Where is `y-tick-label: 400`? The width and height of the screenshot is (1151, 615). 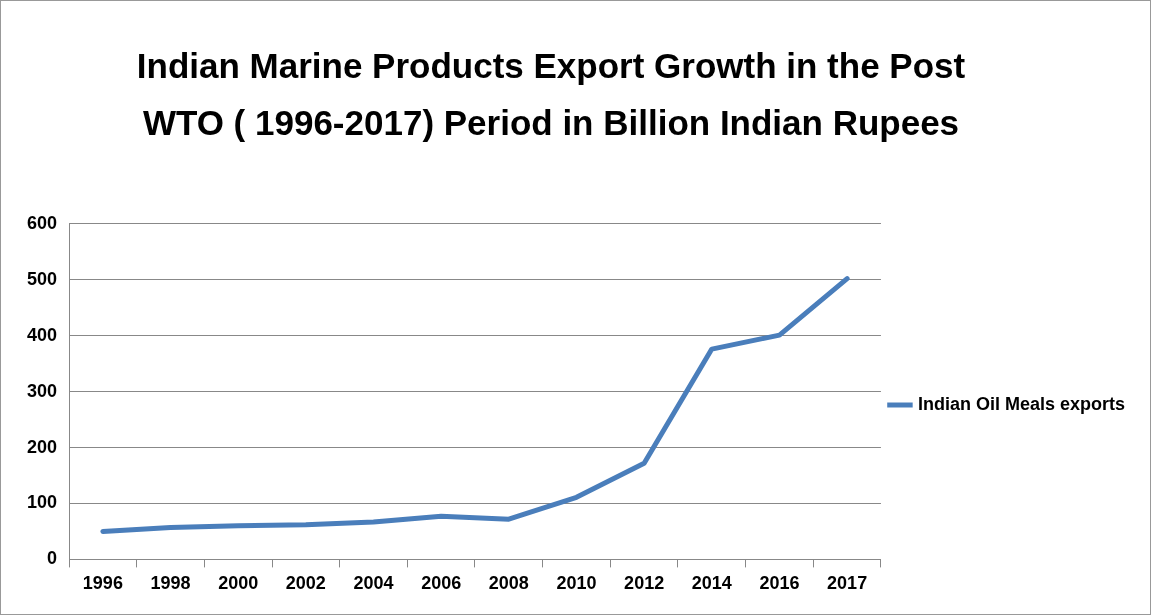
y-tick-label: 400 is located at coordinates (42, 334).